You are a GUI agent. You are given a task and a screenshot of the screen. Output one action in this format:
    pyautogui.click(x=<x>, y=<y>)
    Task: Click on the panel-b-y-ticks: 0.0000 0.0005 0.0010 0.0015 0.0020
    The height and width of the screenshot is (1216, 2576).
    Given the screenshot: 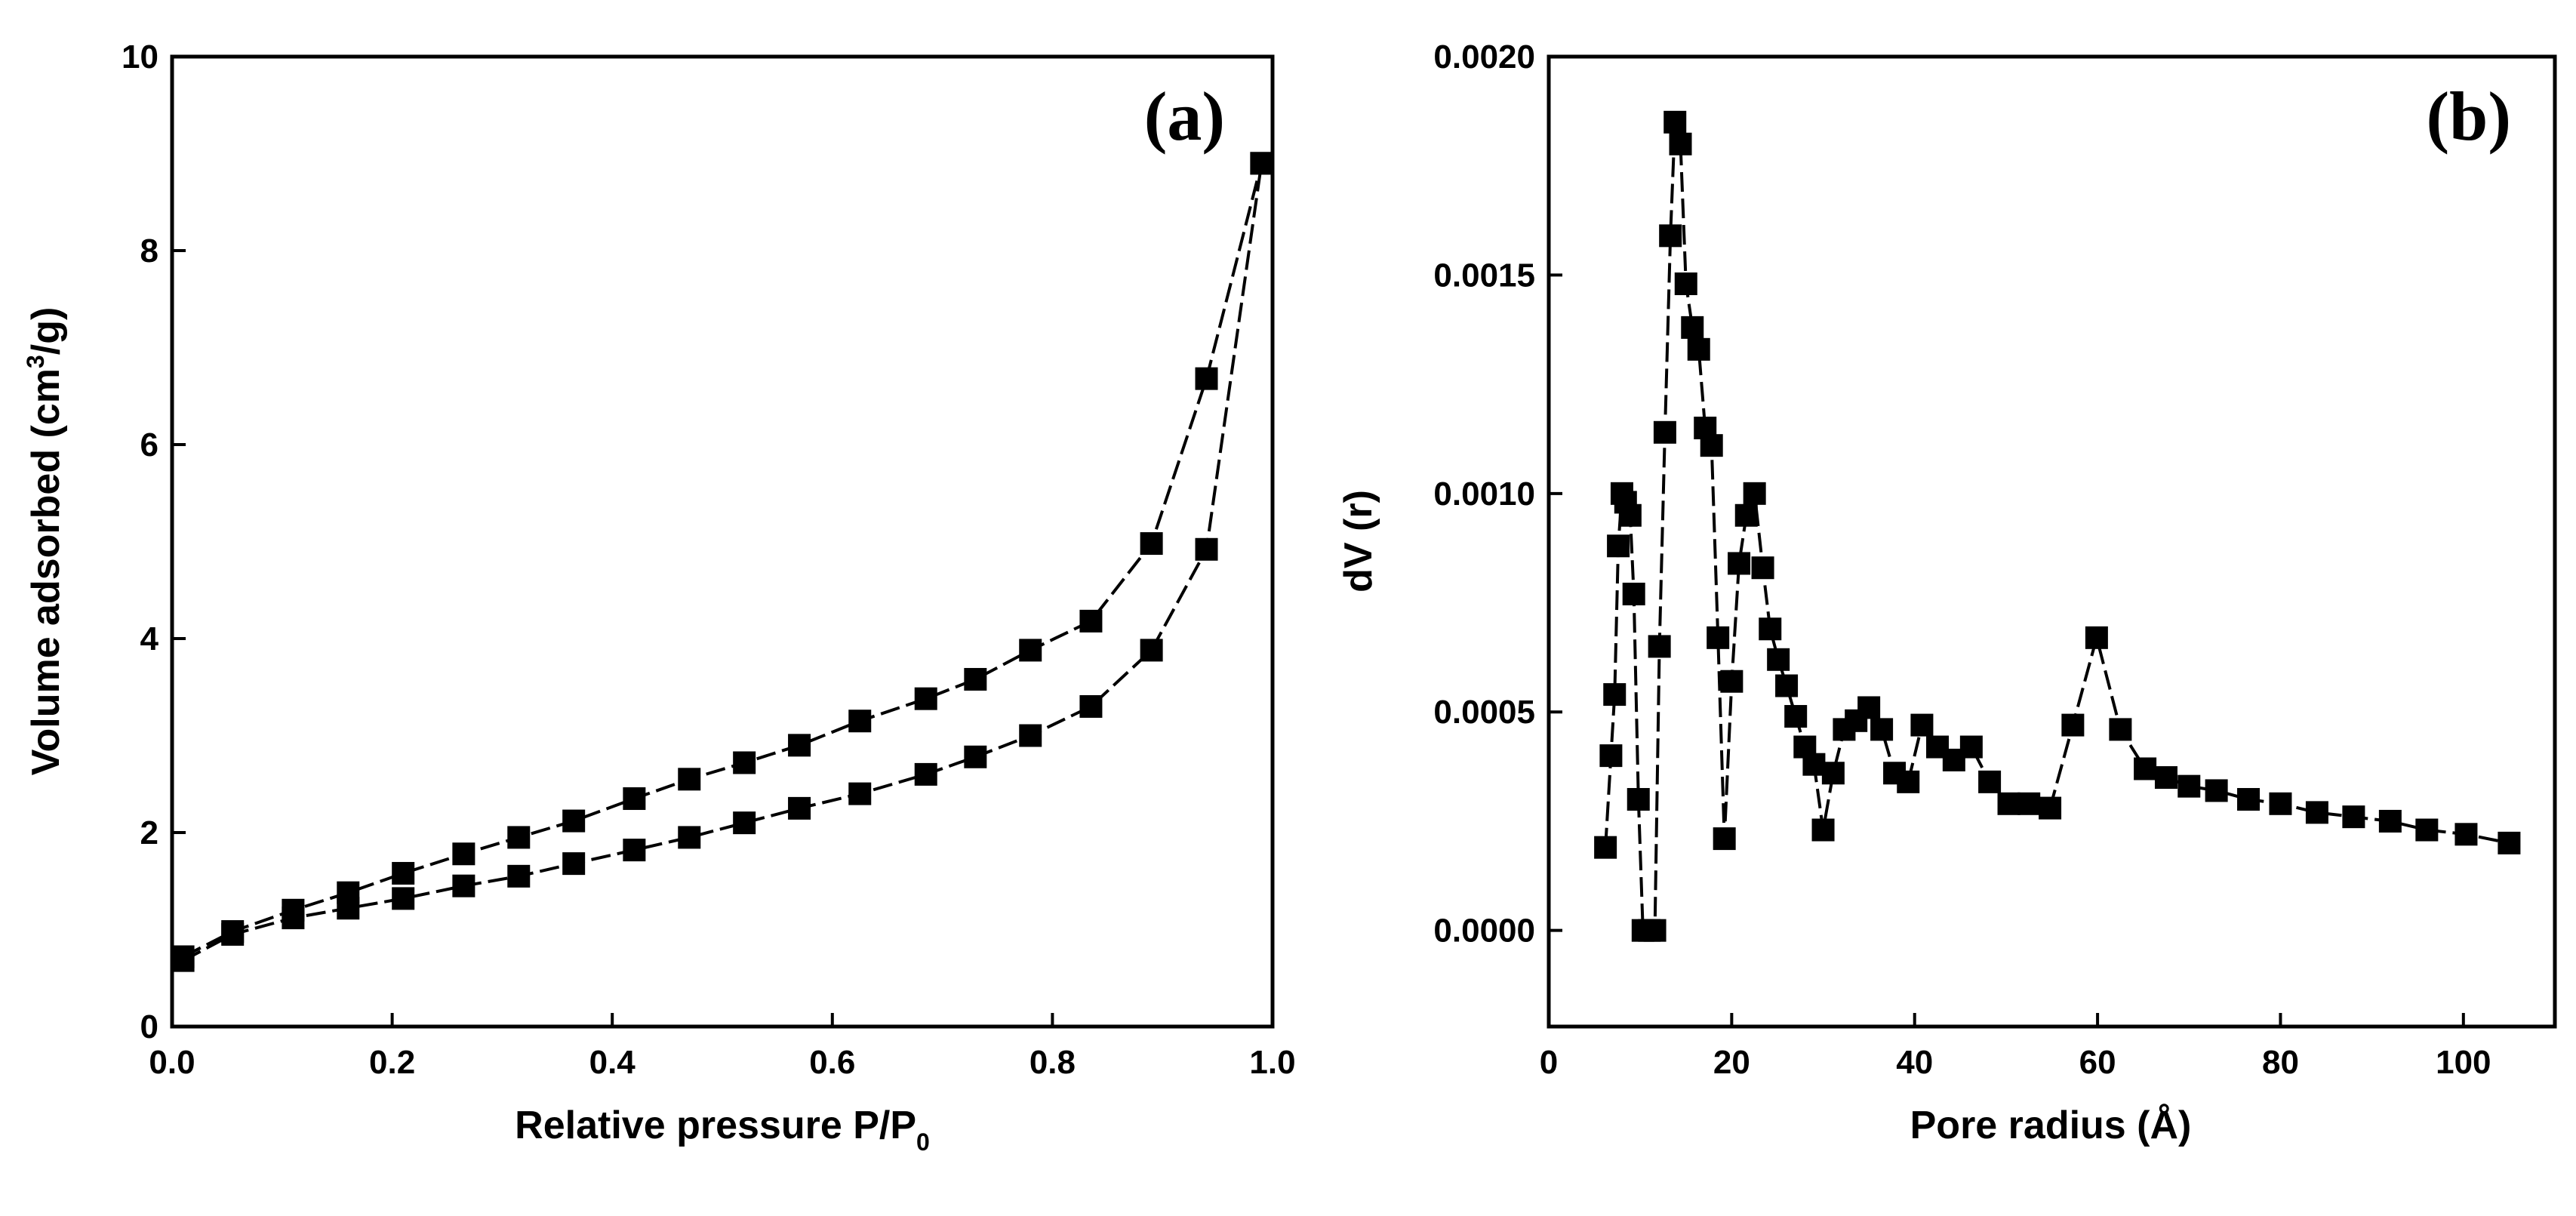 What is the action you would take?
    pyautogui.click(x=1497, y=494)
    